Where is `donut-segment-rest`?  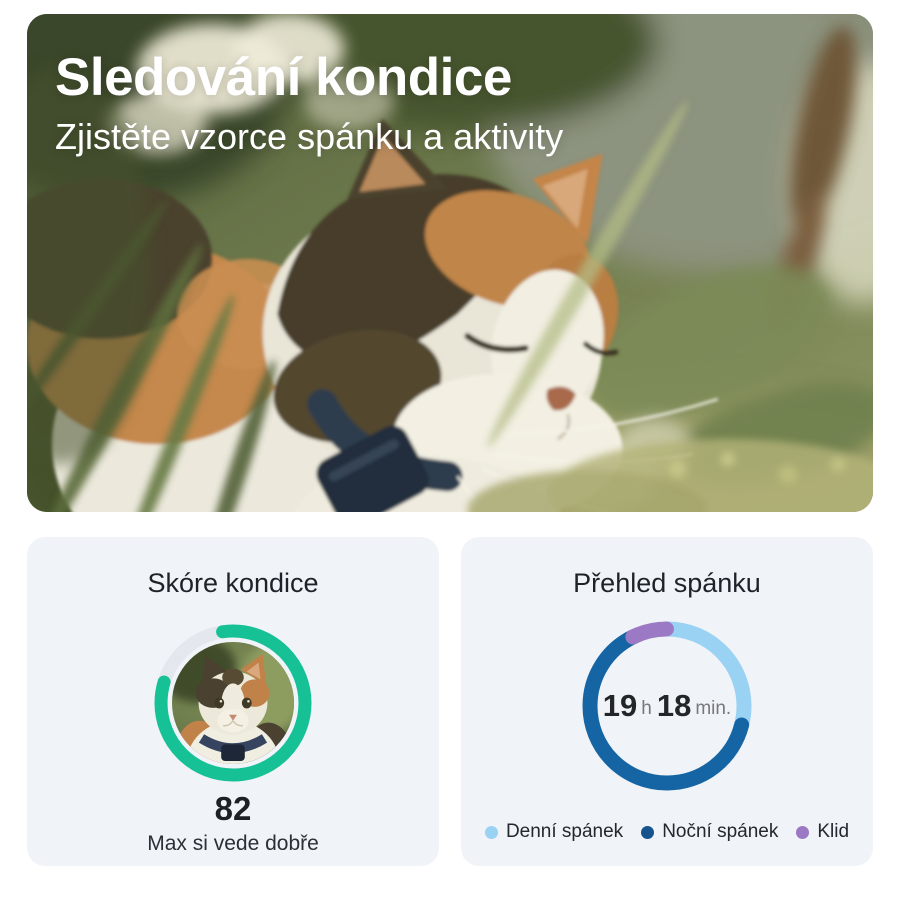 donut-segment-rest is located at coordinates (667, 706).